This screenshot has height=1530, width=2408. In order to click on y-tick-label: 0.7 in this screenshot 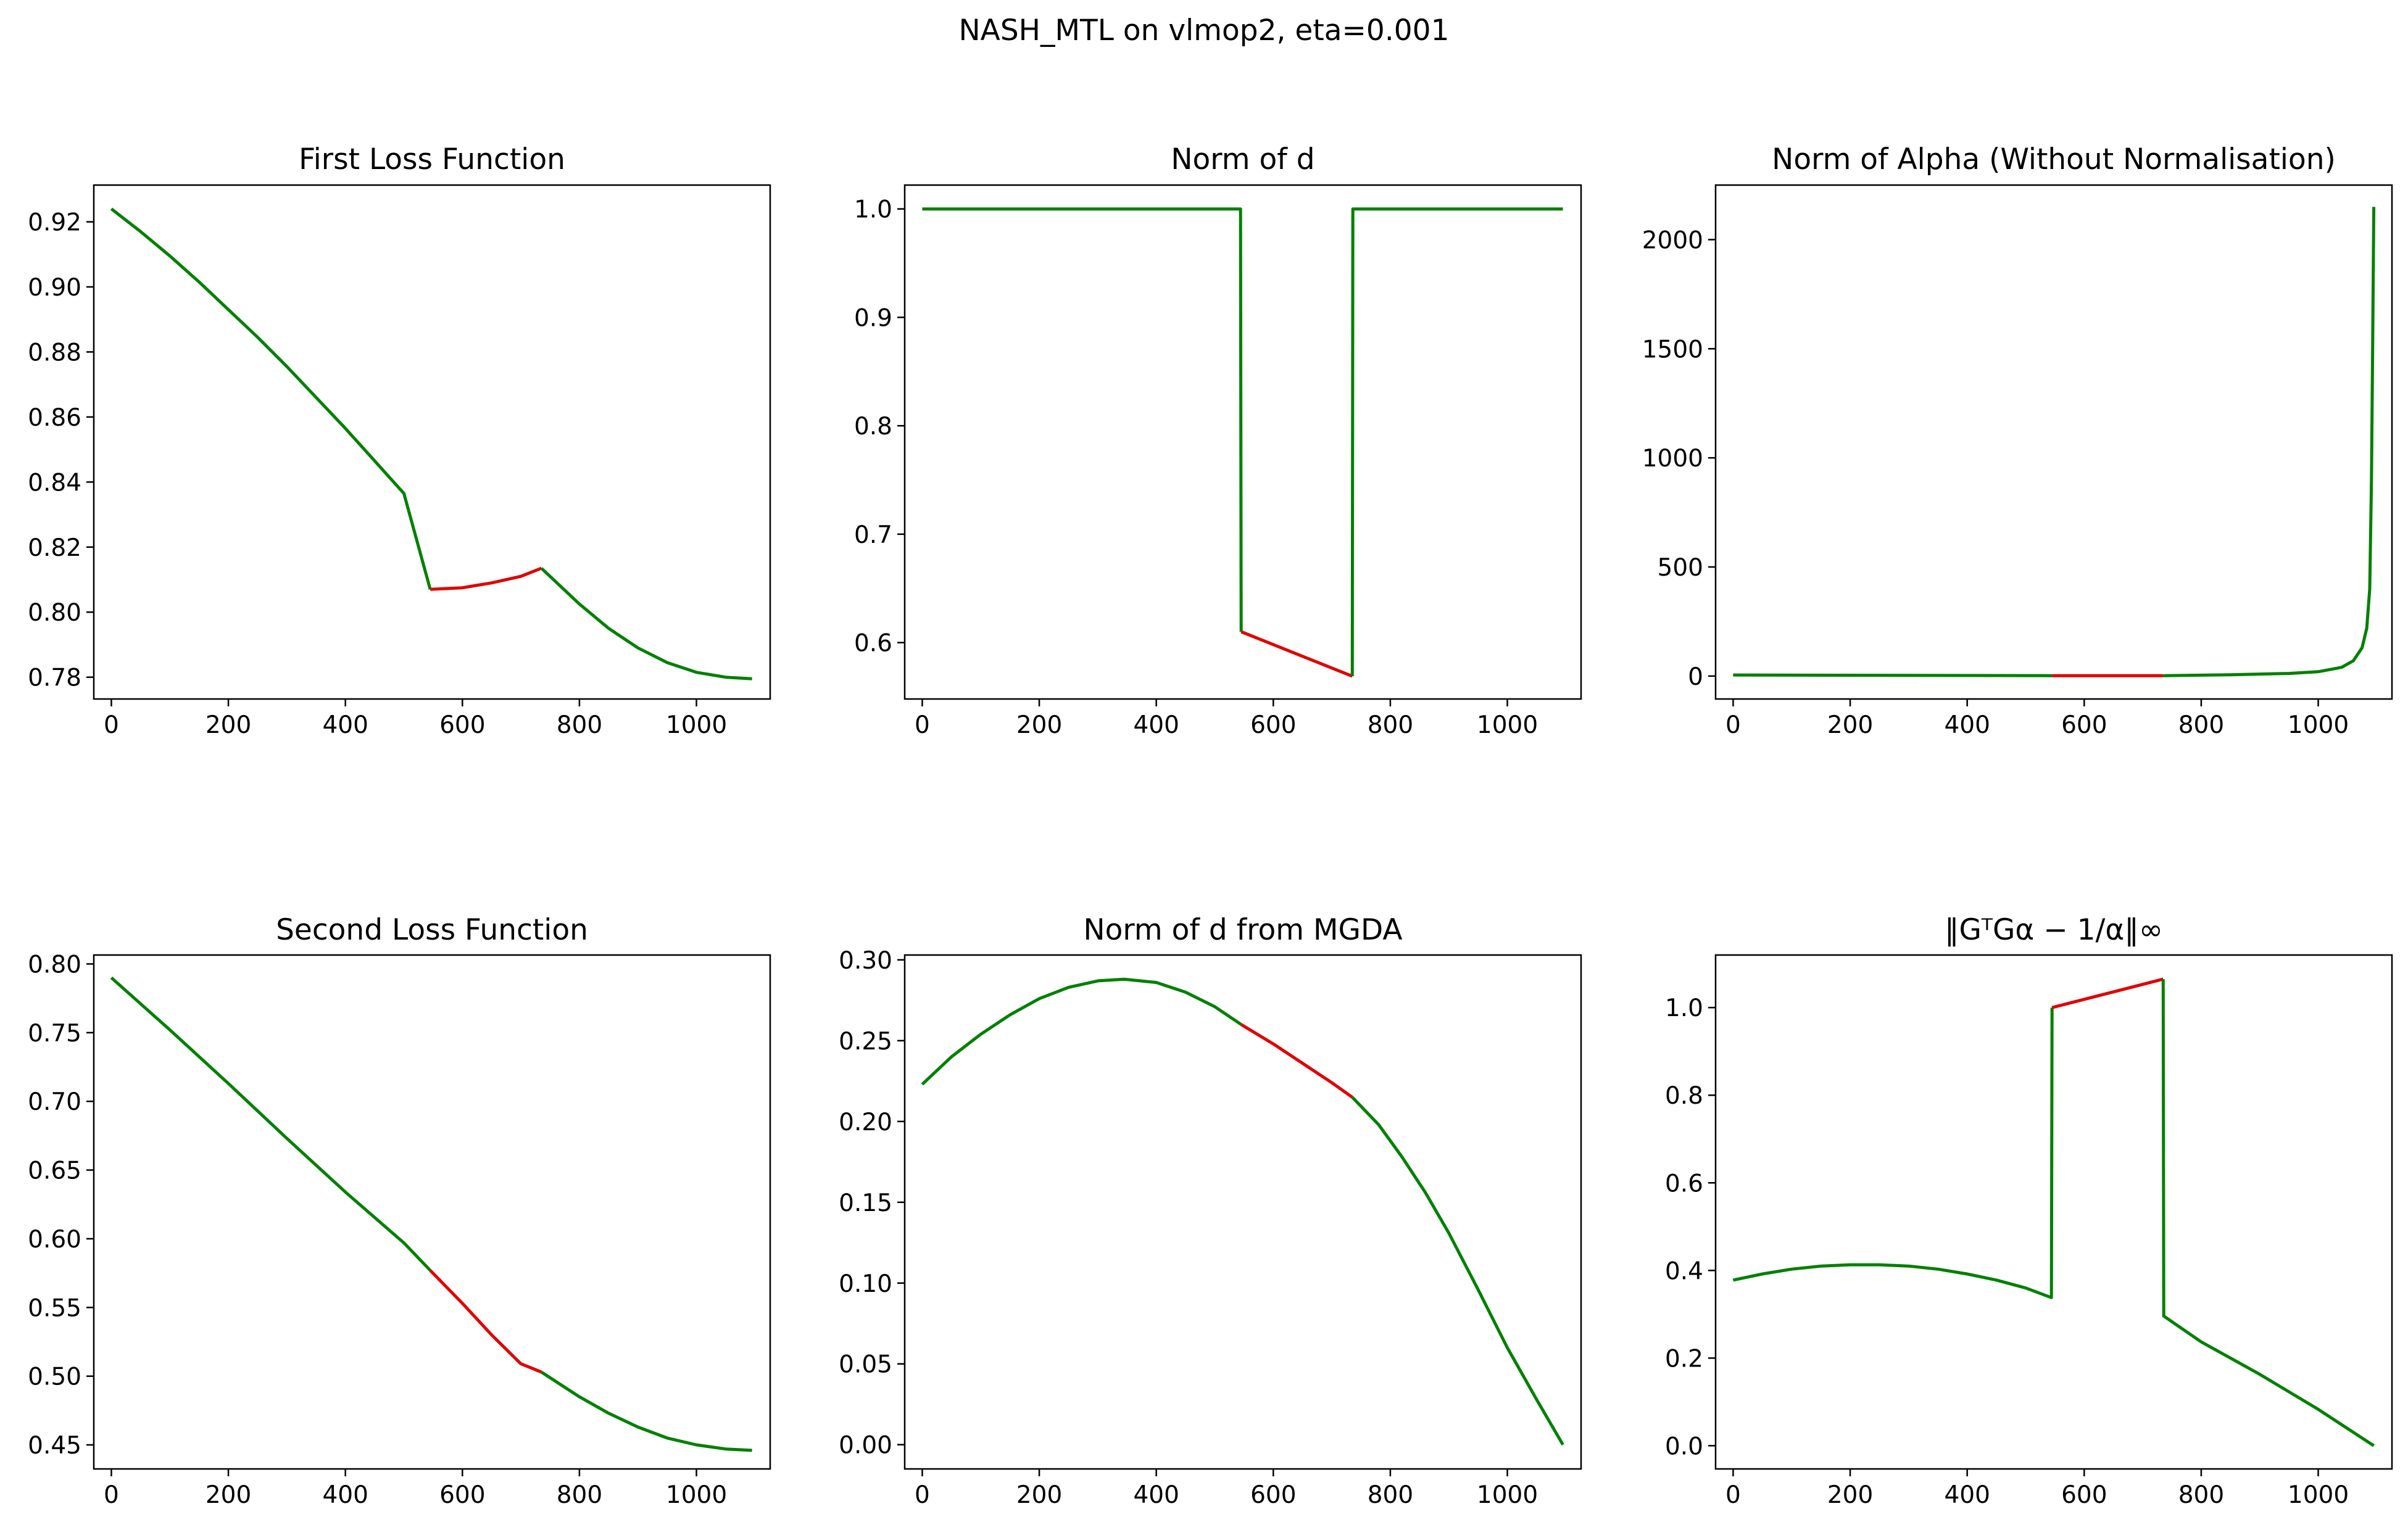, I will do `click(873, 535)`.